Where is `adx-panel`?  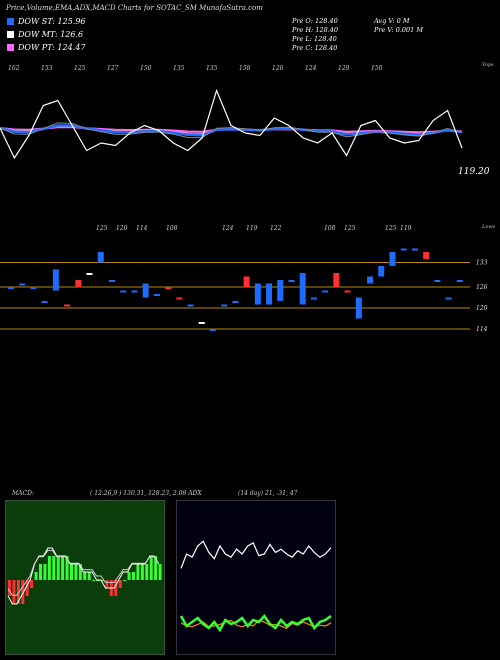 adx-panel is located at coordinates (256, 577).